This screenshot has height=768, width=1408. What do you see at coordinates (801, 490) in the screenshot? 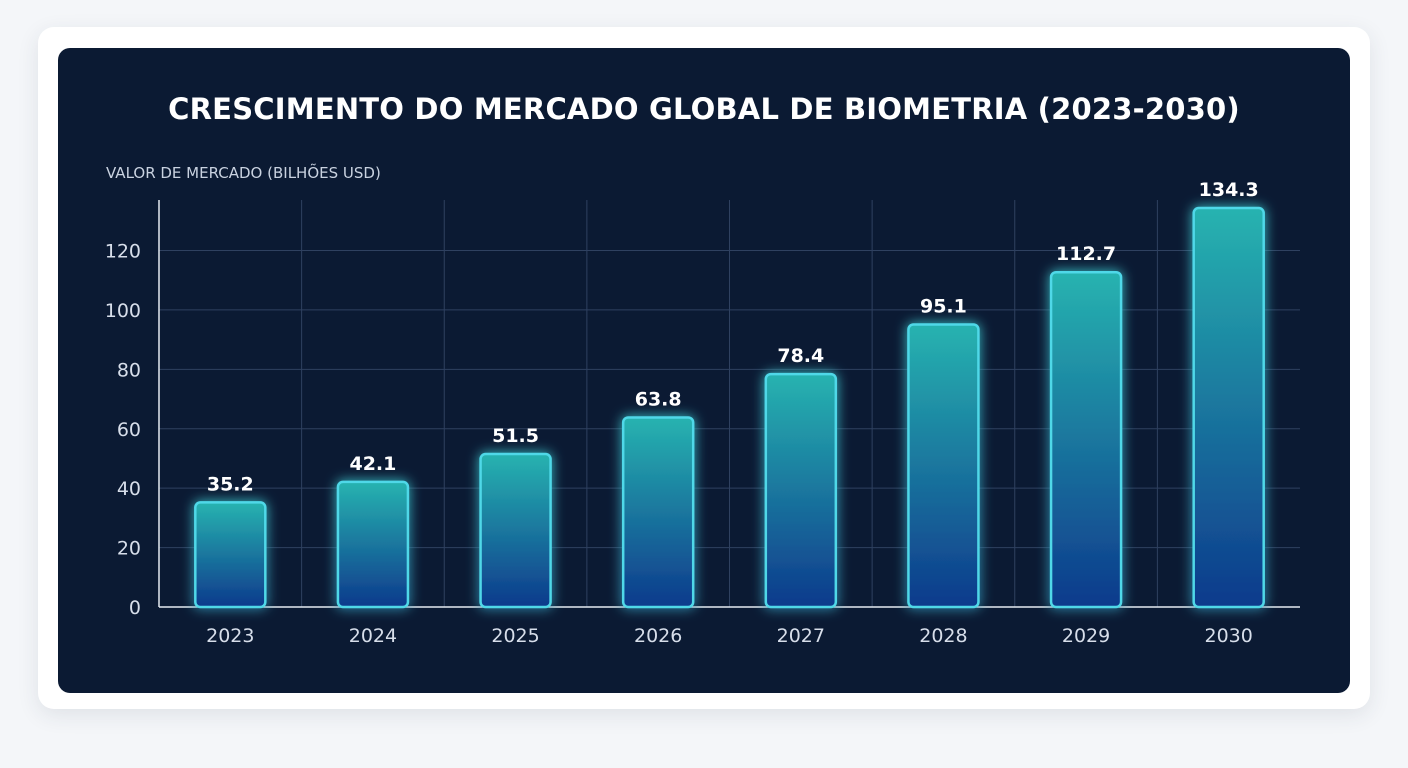
I see `bar-2027` at bounding box center [801, 490].